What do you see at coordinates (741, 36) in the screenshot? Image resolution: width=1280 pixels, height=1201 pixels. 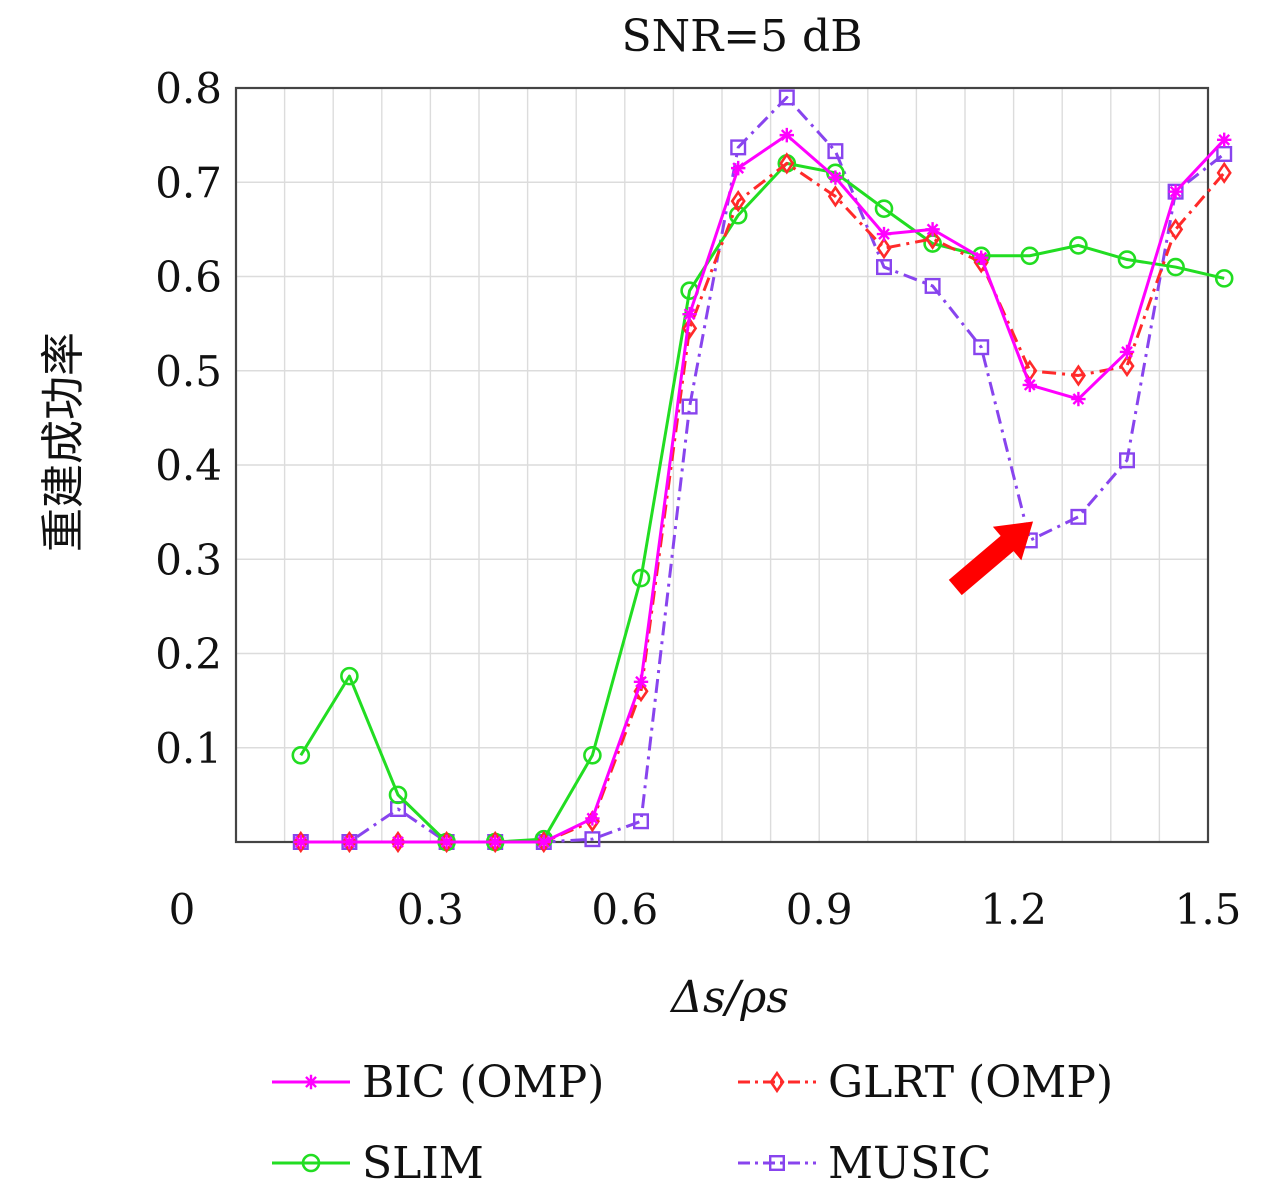 I see `chart-title: SNR=5 dB` at bounding box center [741, 36].